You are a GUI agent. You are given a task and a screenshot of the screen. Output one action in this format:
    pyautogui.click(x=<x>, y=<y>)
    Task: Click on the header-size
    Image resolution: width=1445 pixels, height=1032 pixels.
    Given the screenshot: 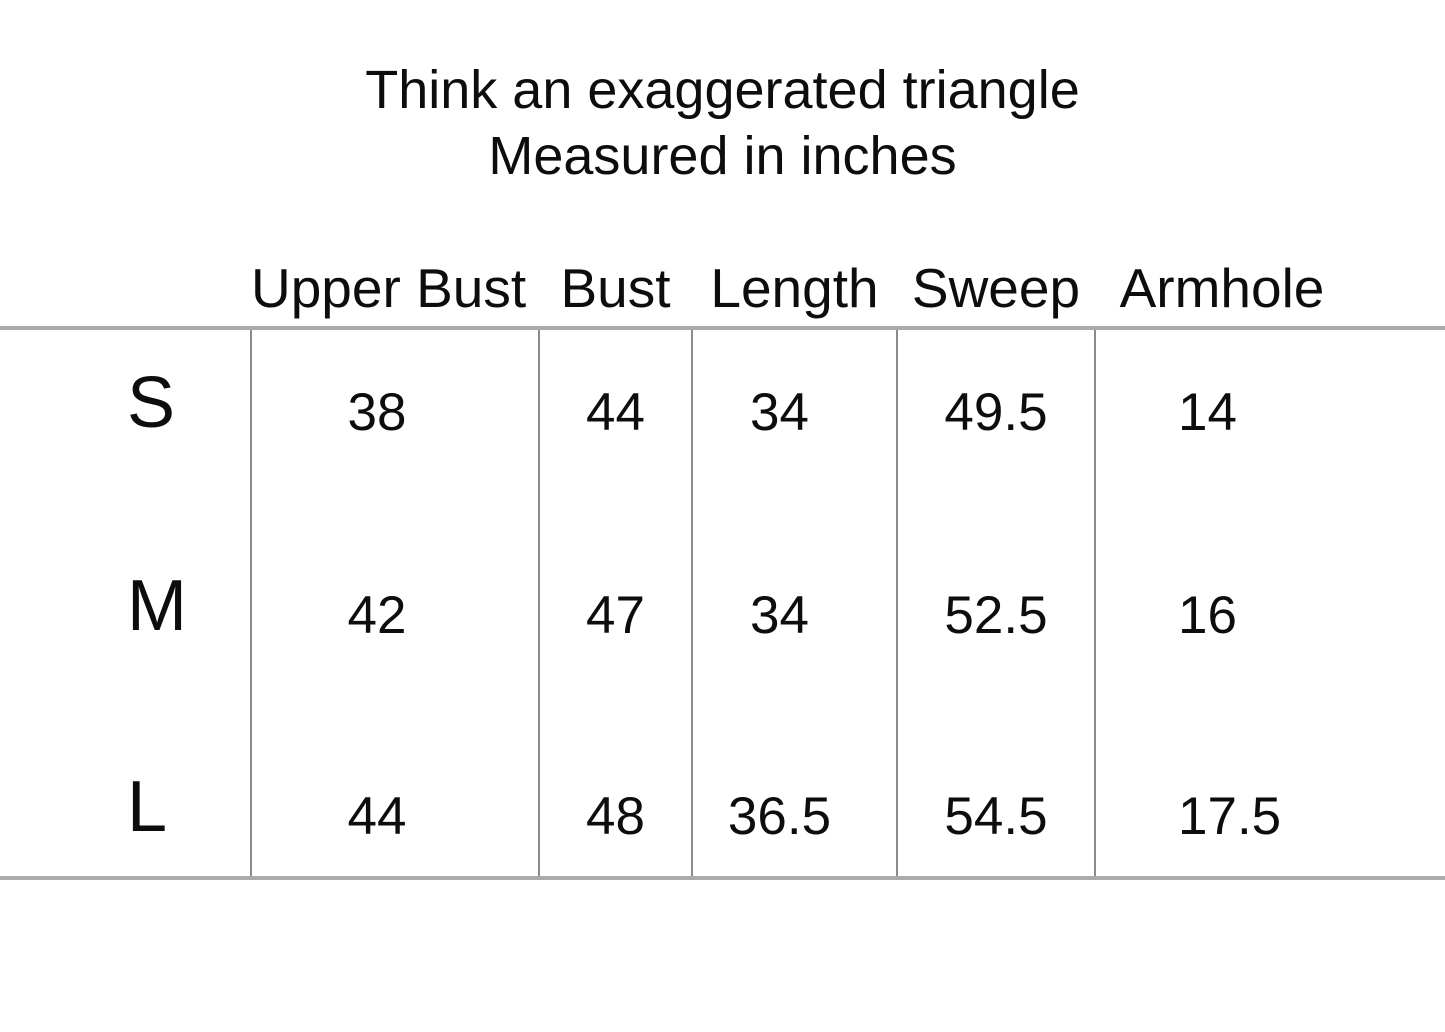 What is the action you would take?
    pyautogui.click(x=125, y=259)
    